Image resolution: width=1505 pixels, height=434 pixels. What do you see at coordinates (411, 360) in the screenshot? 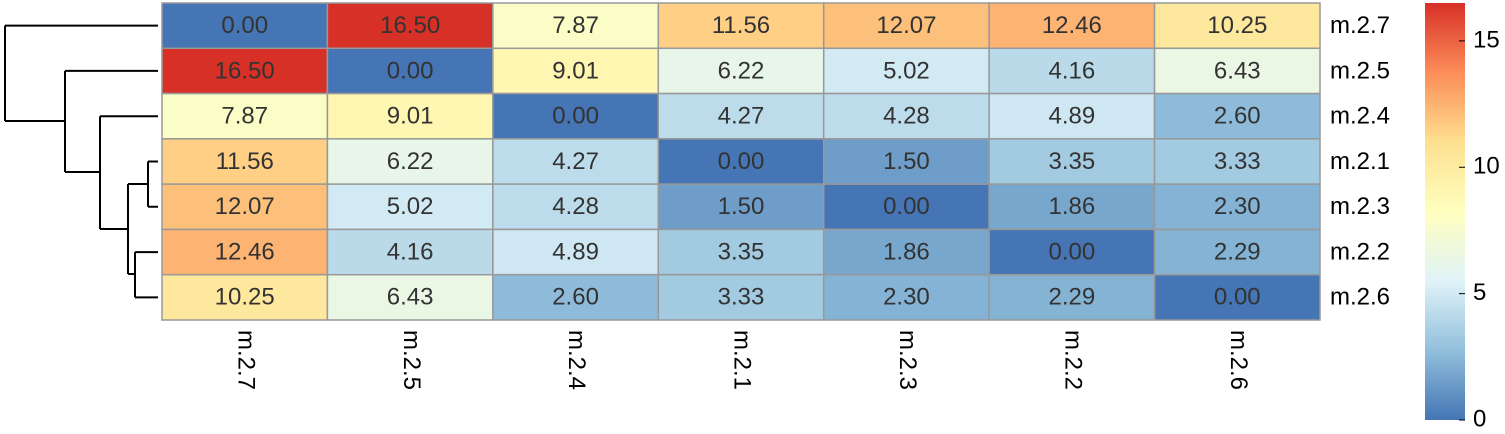
I see `column-label: m.2.5` at bounding box center [411, 360].